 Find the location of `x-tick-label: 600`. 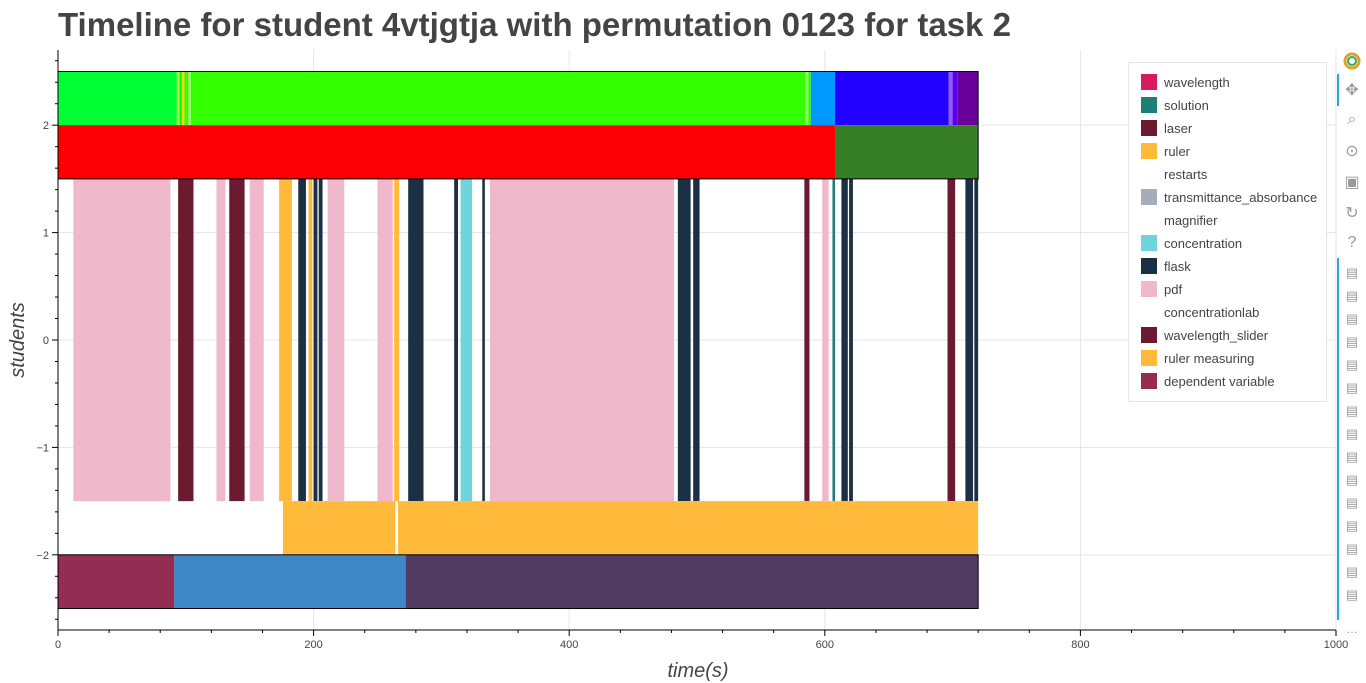

x-tick-label: 600 is located at coordinates (825, 645).